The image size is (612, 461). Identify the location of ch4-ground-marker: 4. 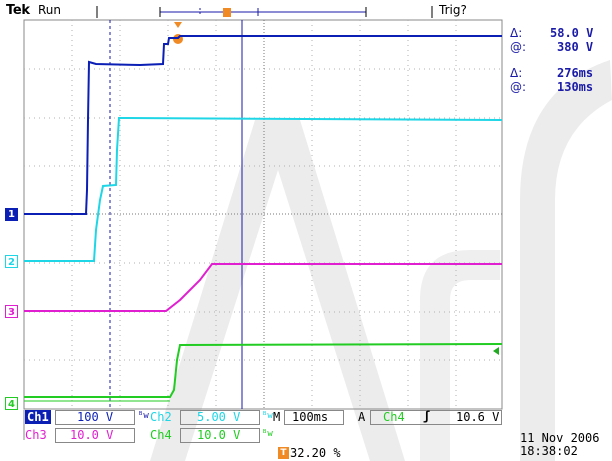
(11, 403).